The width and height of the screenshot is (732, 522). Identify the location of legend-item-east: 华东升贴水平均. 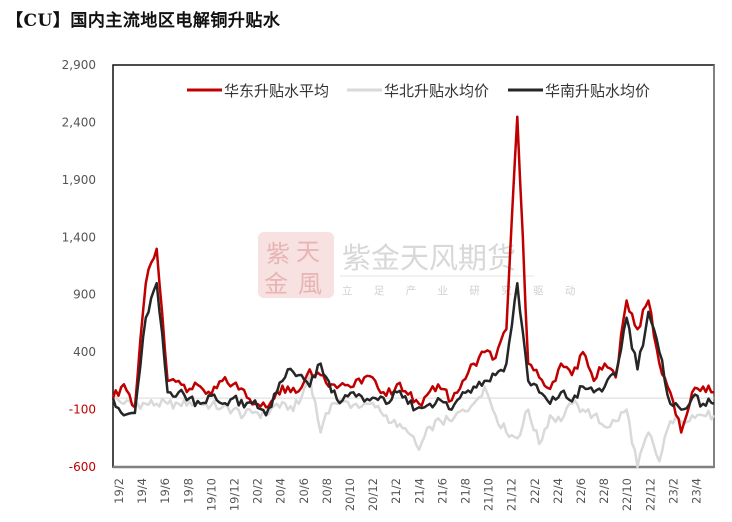
(258, 91).